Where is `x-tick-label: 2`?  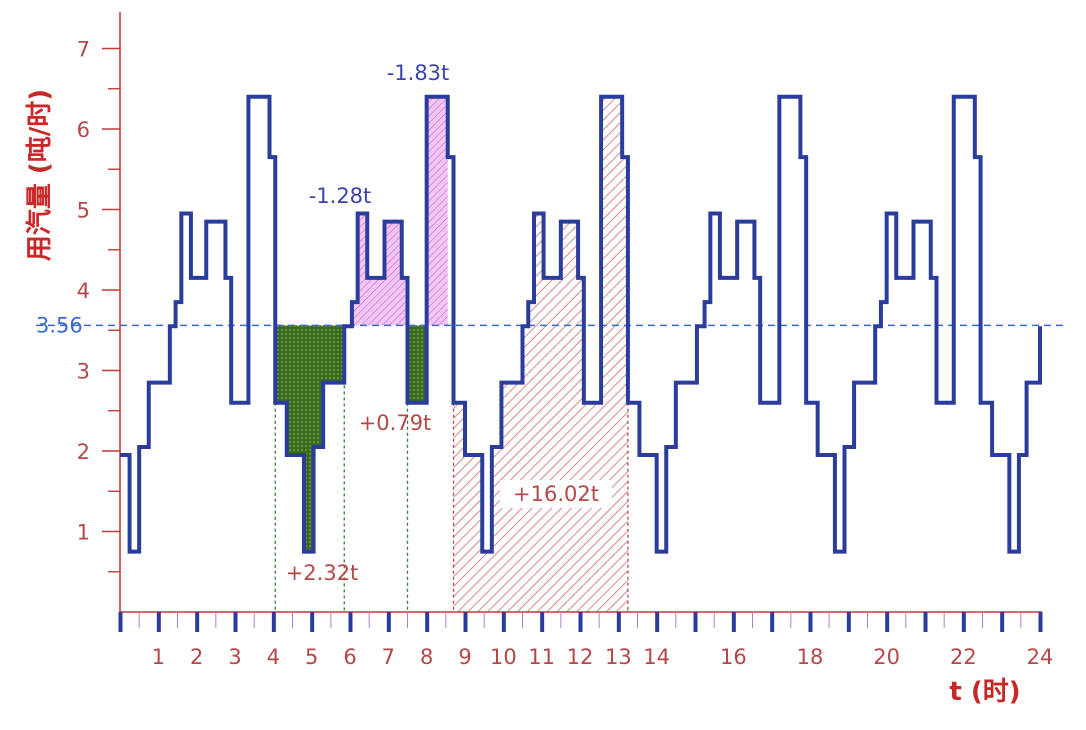 x-tick-label: 2 is located at coordinates (196, 657).